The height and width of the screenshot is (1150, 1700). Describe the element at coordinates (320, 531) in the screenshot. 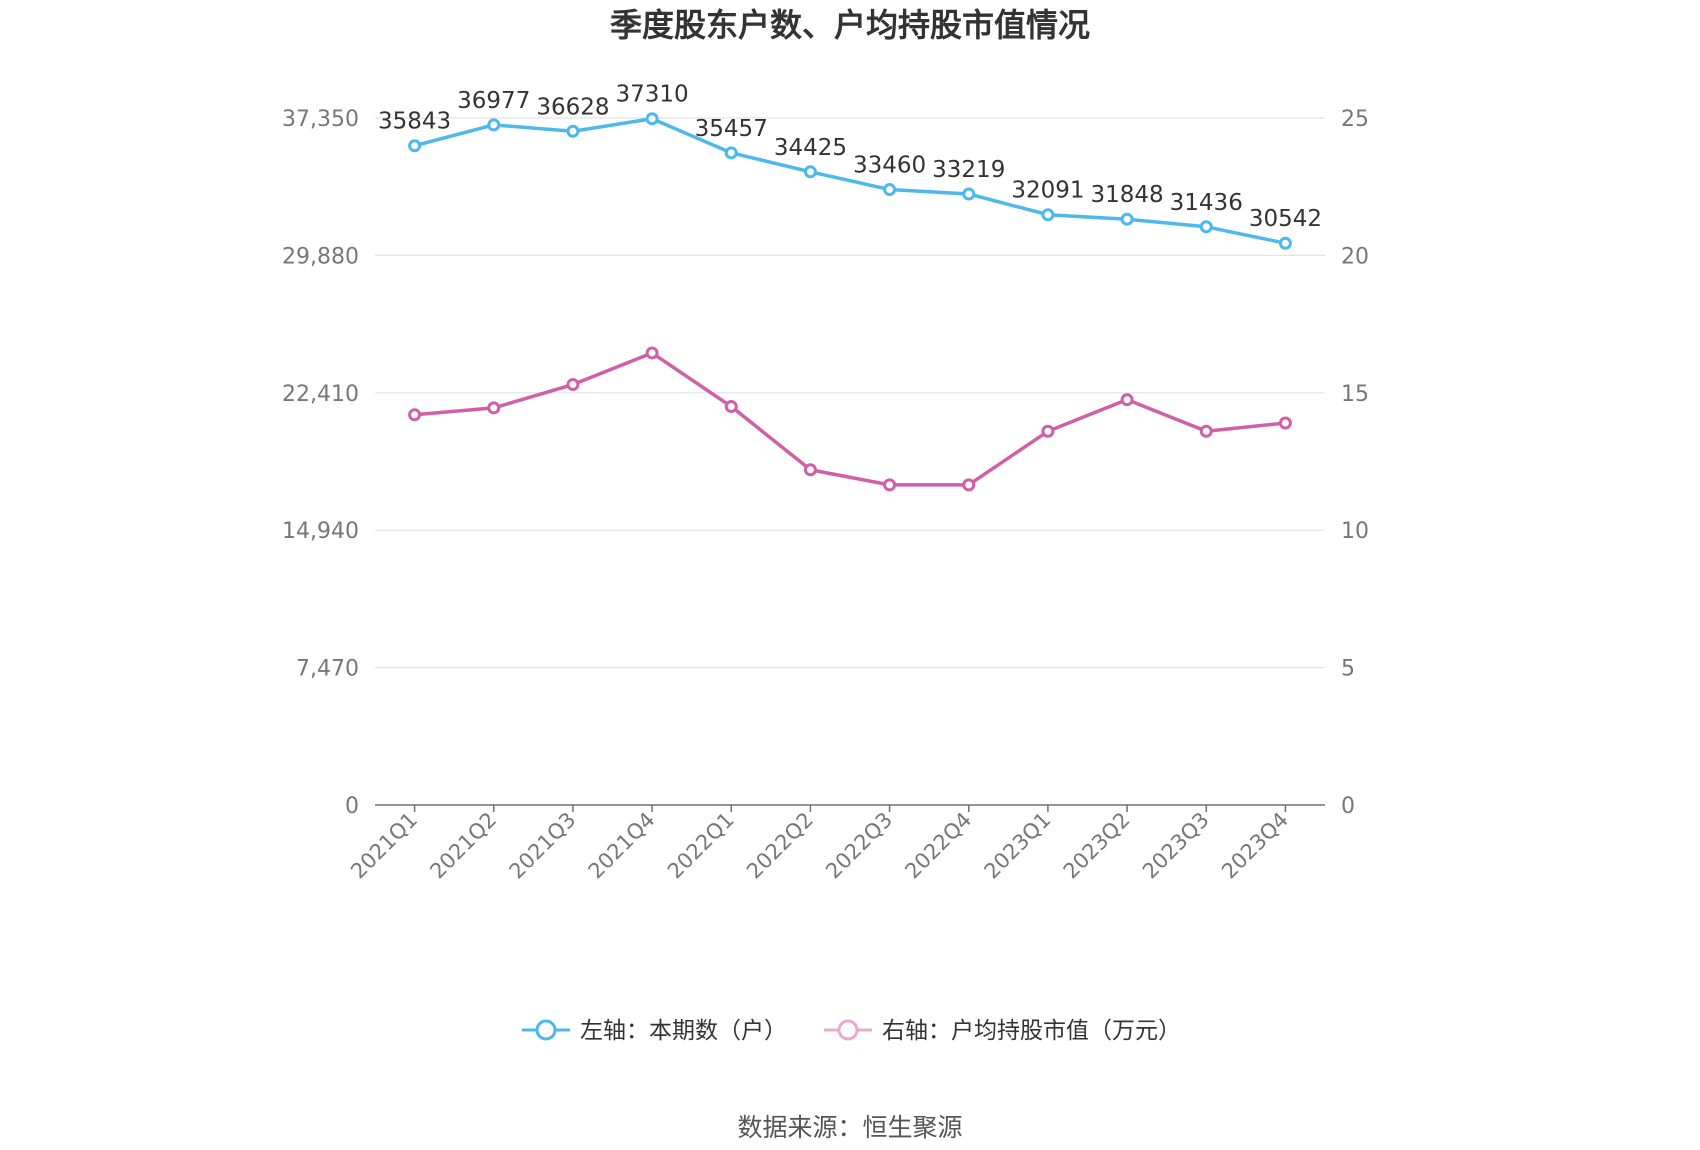

I see `left-tick-label: 14,940` at that location.